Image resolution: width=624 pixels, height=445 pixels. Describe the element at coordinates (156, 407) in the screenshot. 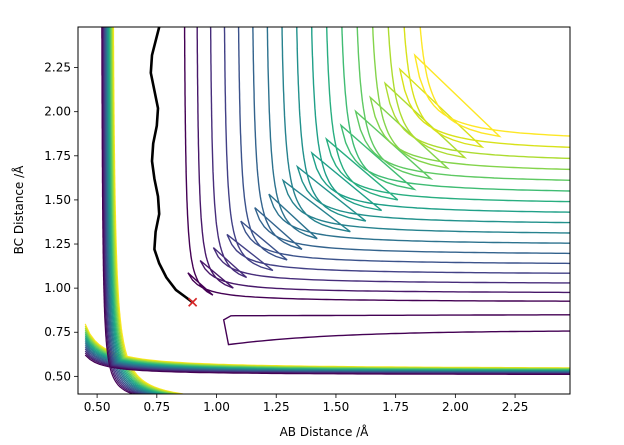

I see `x-tick-label: 0.75` at that location.